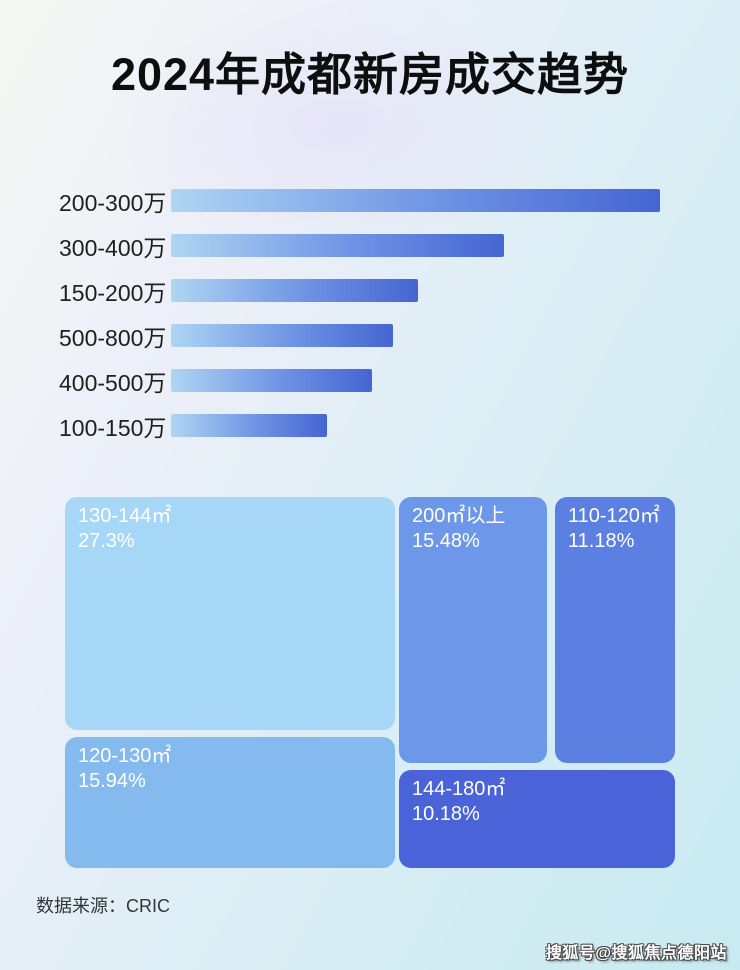 The image size is (740, 970). I want to click on bar-row-300-400: 300-400万, so click(359, 247).